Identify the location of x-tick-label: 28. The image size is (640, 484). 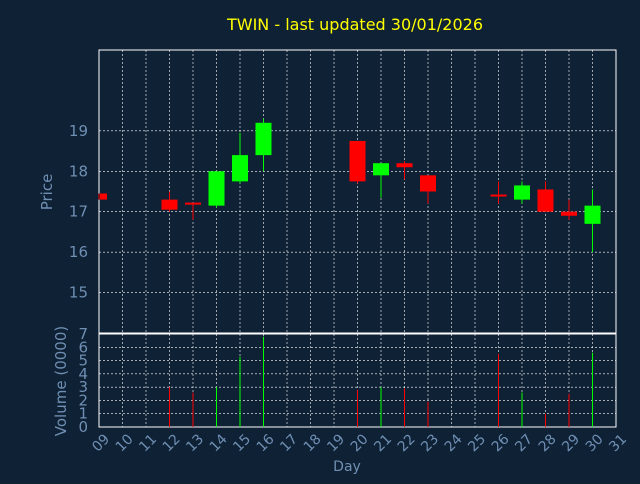
(548, 443).